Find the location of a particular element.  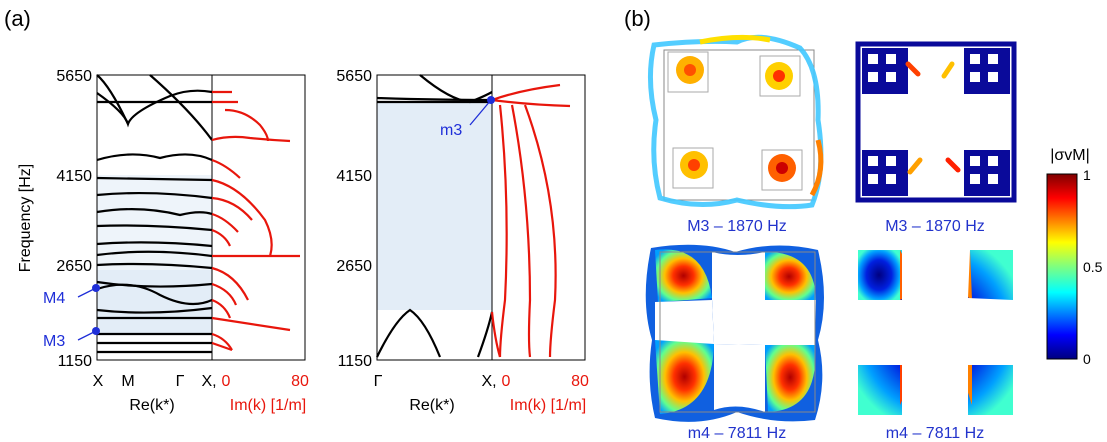

im-axis-label-right: Im(k) [1/m] is located at coordinates (548, 405).